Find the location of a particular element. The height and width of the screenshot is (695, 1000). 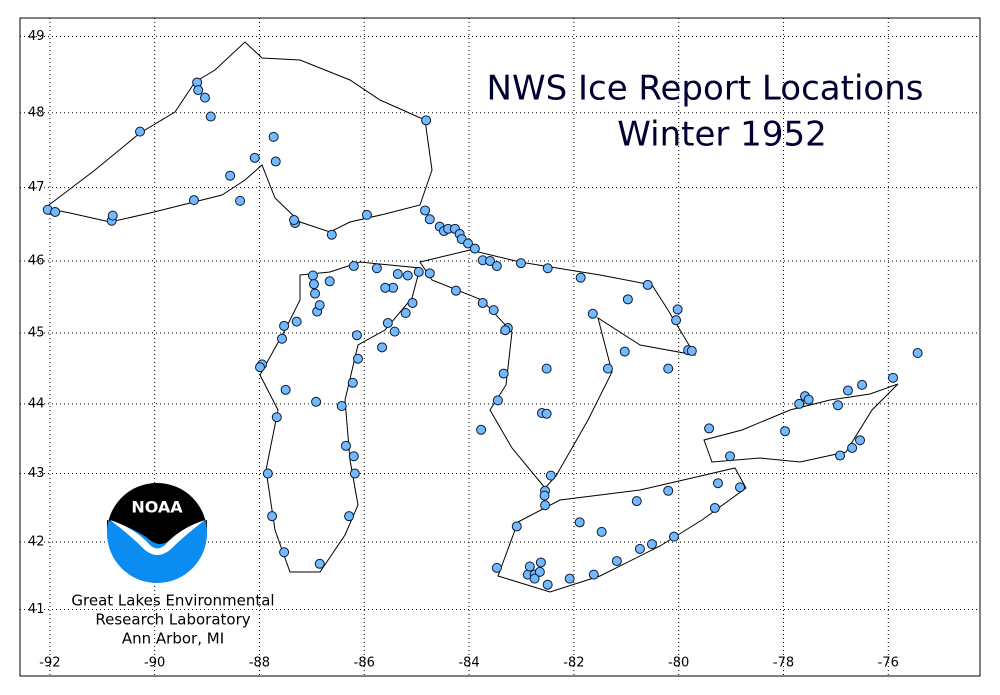

credit-line: Ann Arbor, MI is located at coordinates (173, 639).